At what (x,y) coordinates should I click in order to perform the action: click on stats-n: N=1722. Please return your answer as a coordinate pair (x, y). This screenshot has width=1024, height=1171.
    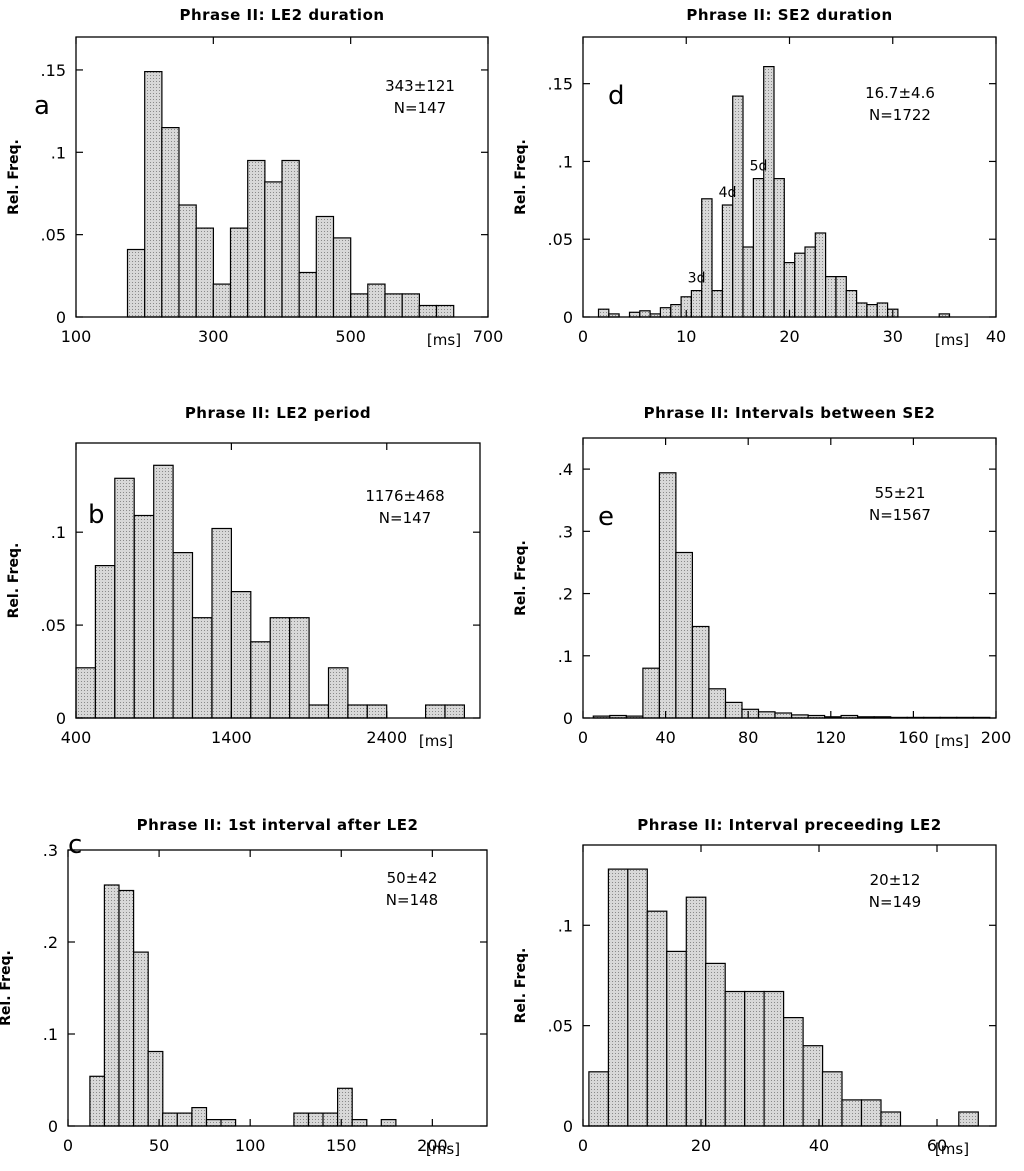
    Looking at the image, I should click on (900, 115).